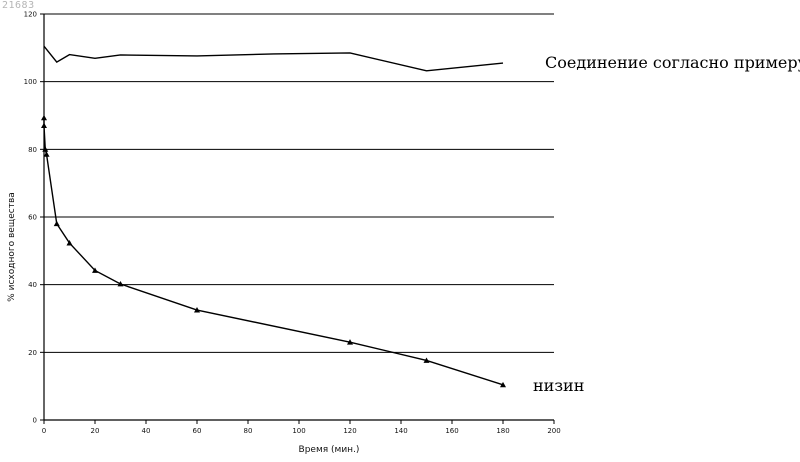  What do you see at coordinates (248, 431) in the screenshot?
I see `x-tick-label: 80` at bounding box center [248, 431].